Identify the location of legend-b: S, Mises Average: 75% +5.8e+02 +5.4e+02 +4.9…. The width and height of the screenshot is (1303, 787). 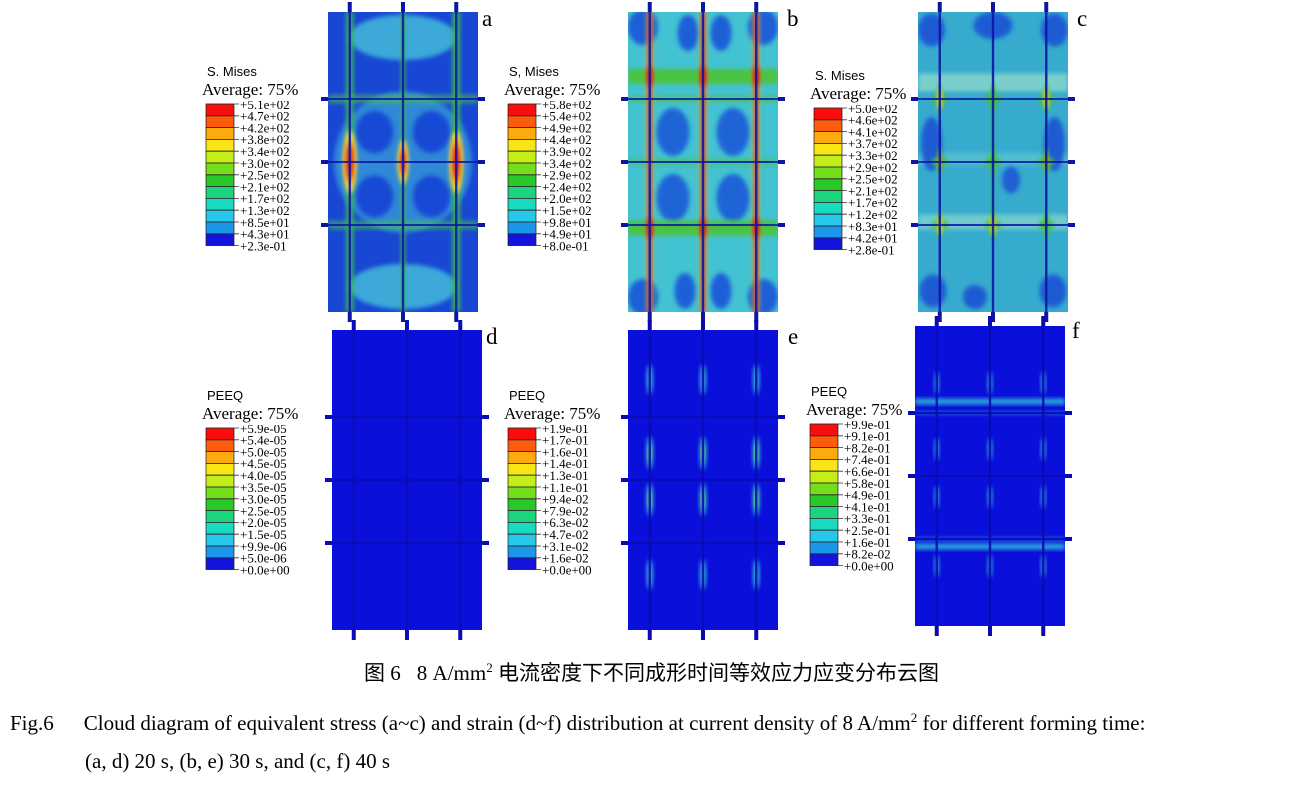
(565, 161).